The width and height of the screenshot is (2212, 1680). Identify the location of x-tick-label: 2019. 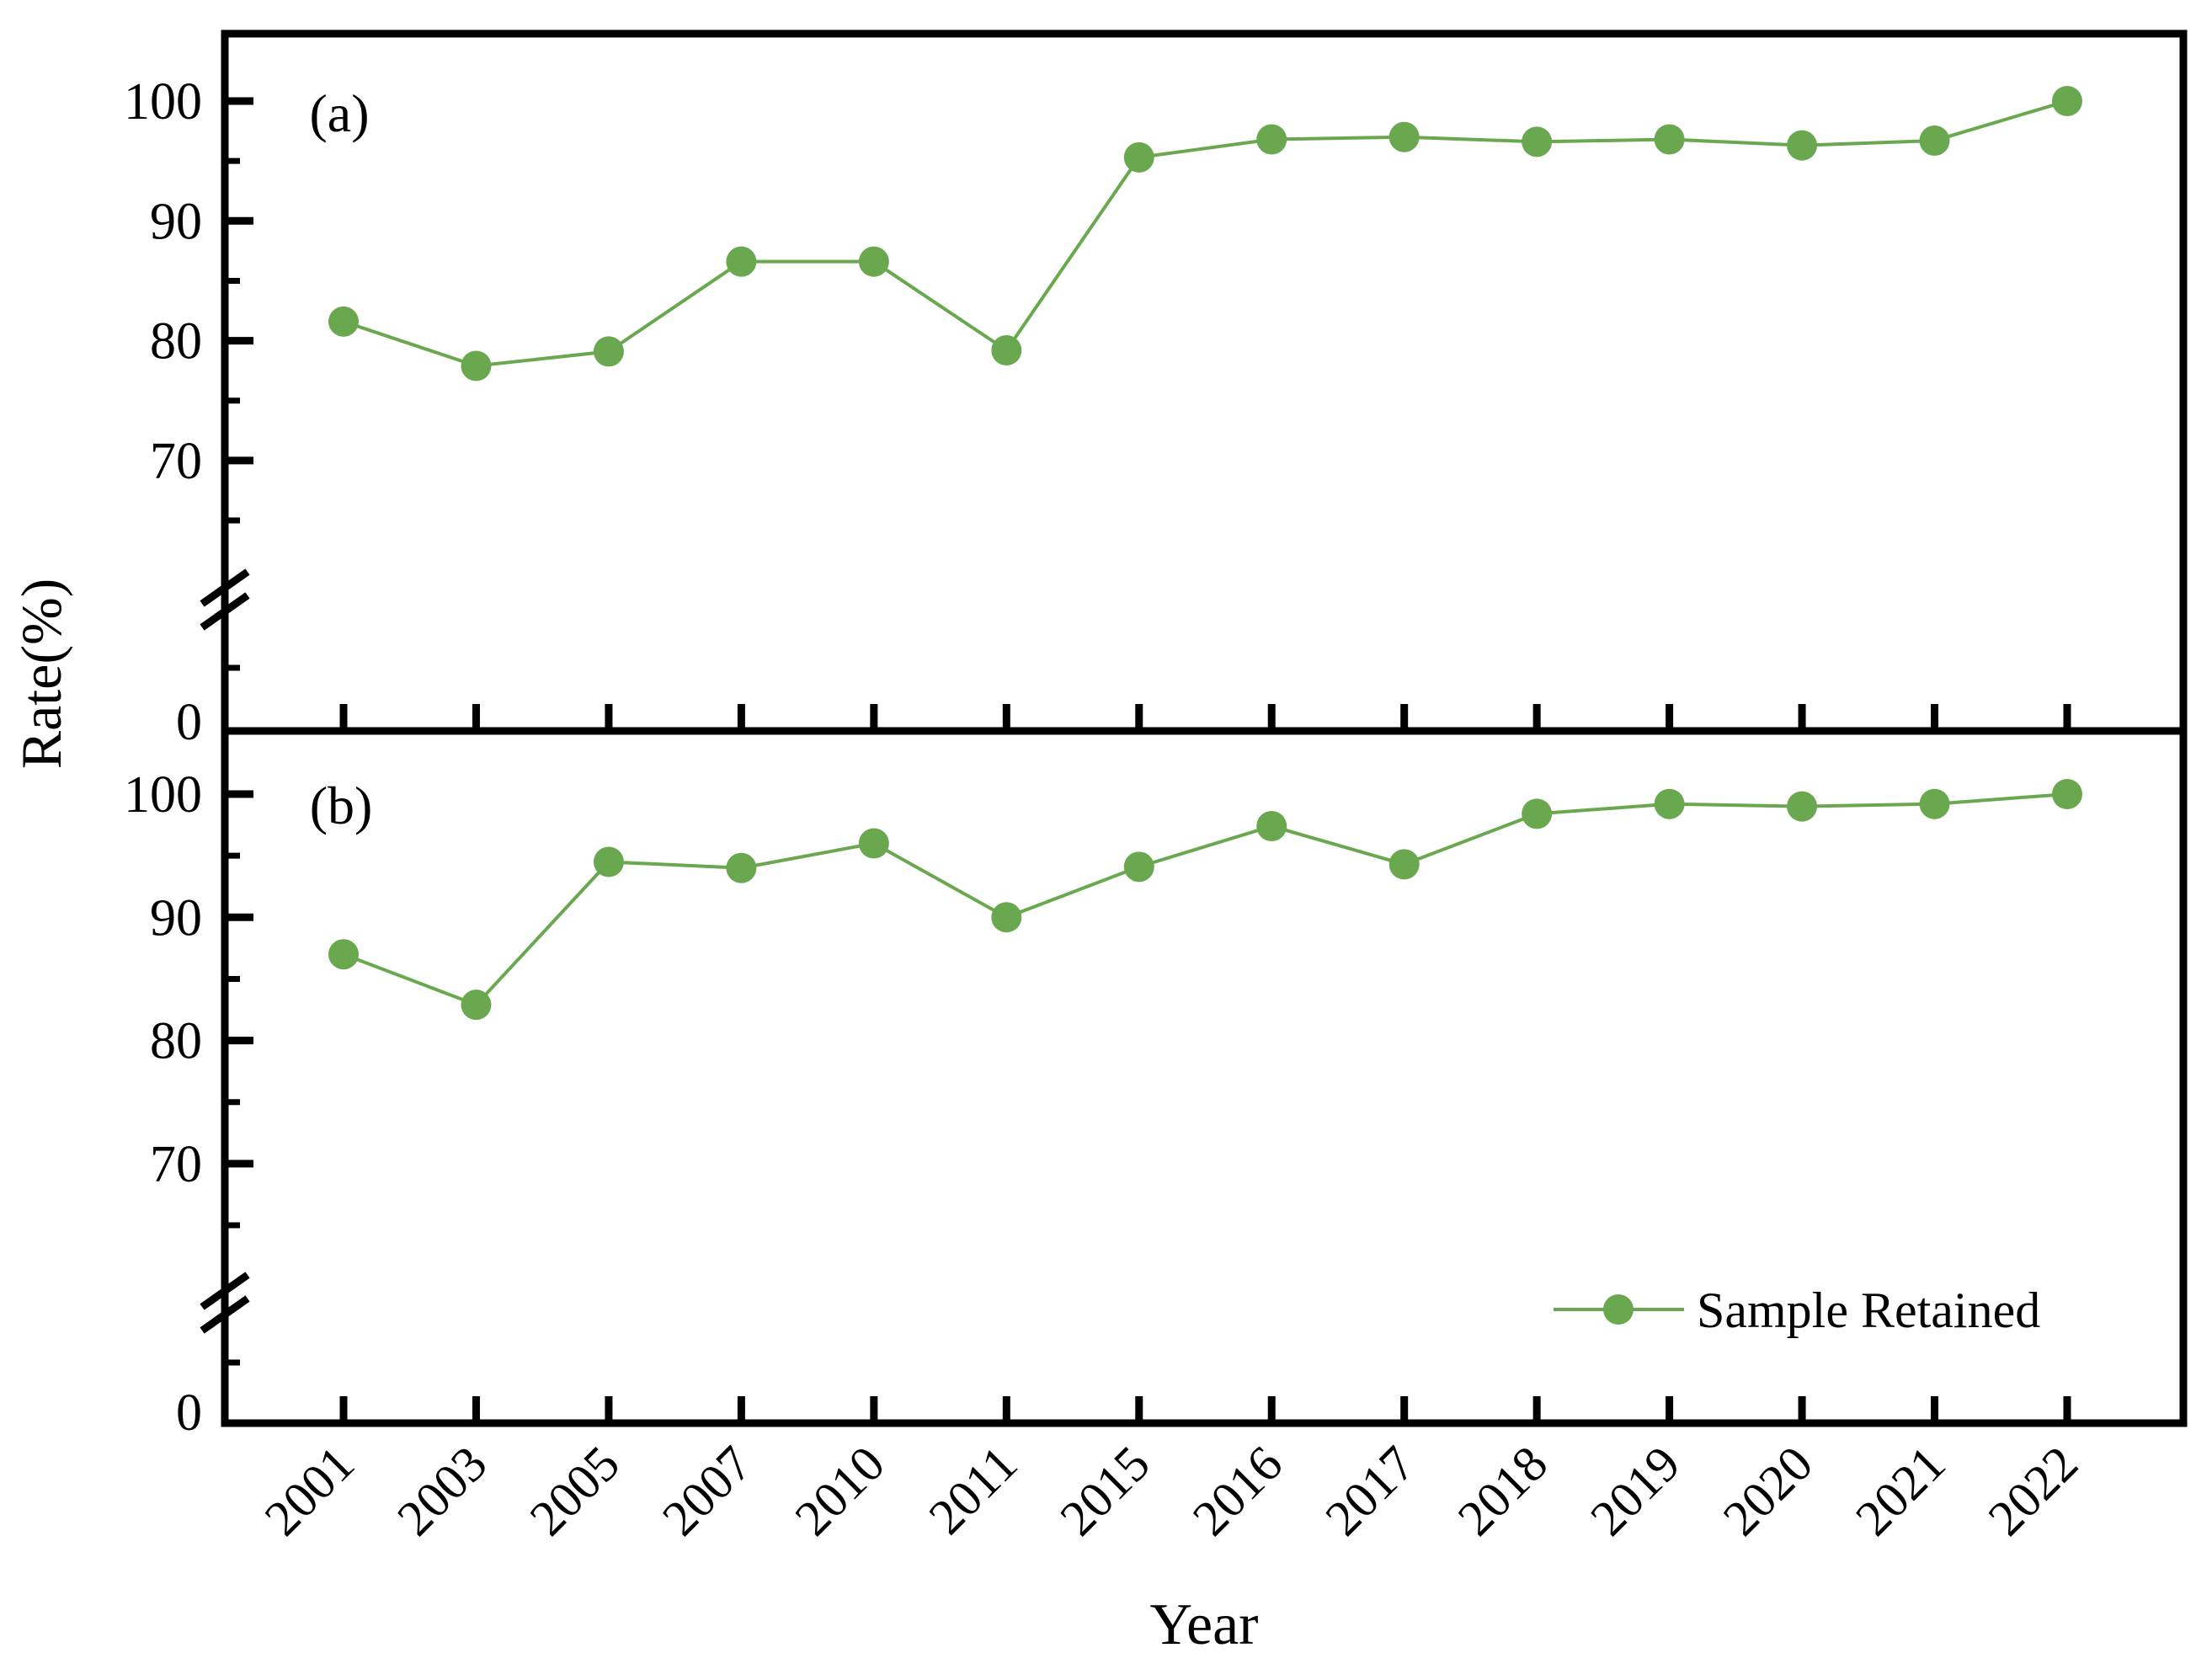
(1636, 1491).